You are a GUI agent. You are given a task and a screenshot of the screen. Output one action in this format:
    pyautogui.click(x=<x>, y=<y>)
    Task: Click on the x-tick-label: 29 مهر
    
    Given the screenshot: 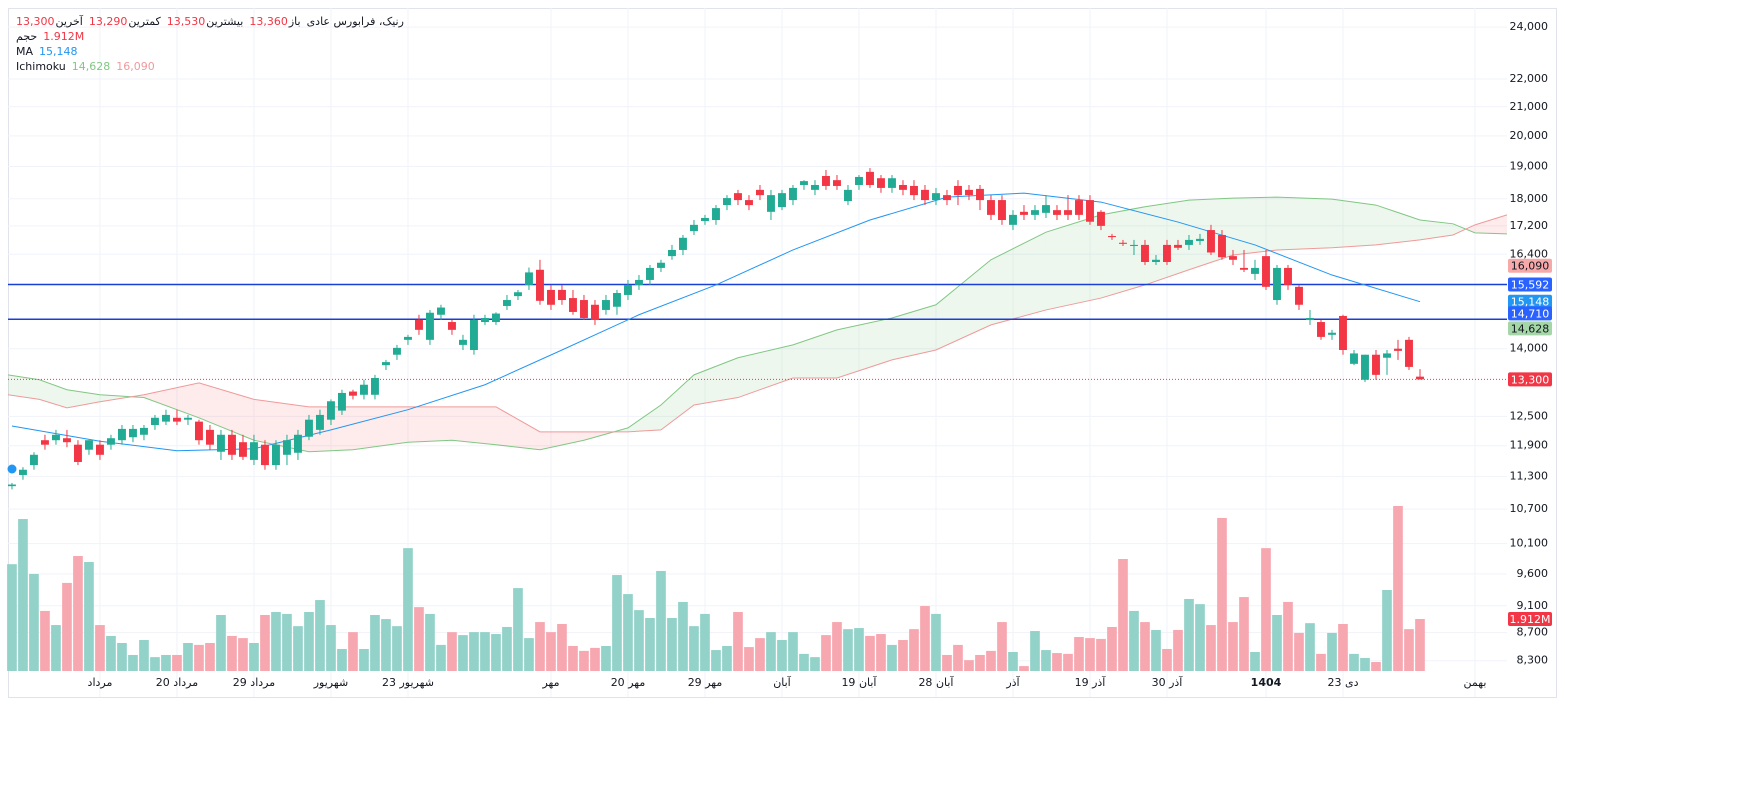 What is the action you would take?
    pyautogui.click(x=705, y=682)
    